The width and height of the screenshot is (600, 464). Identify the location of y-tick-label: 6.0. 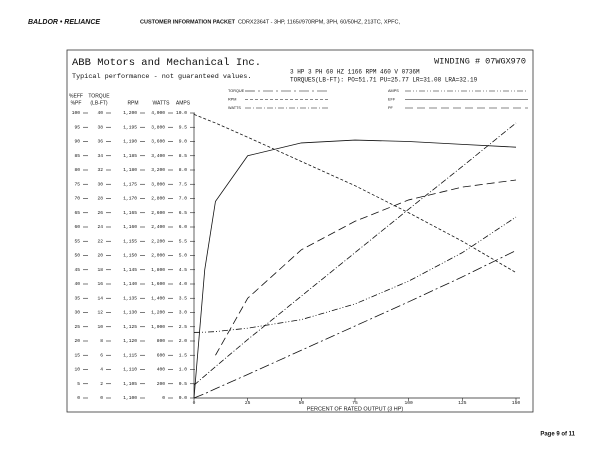
(183, 227).